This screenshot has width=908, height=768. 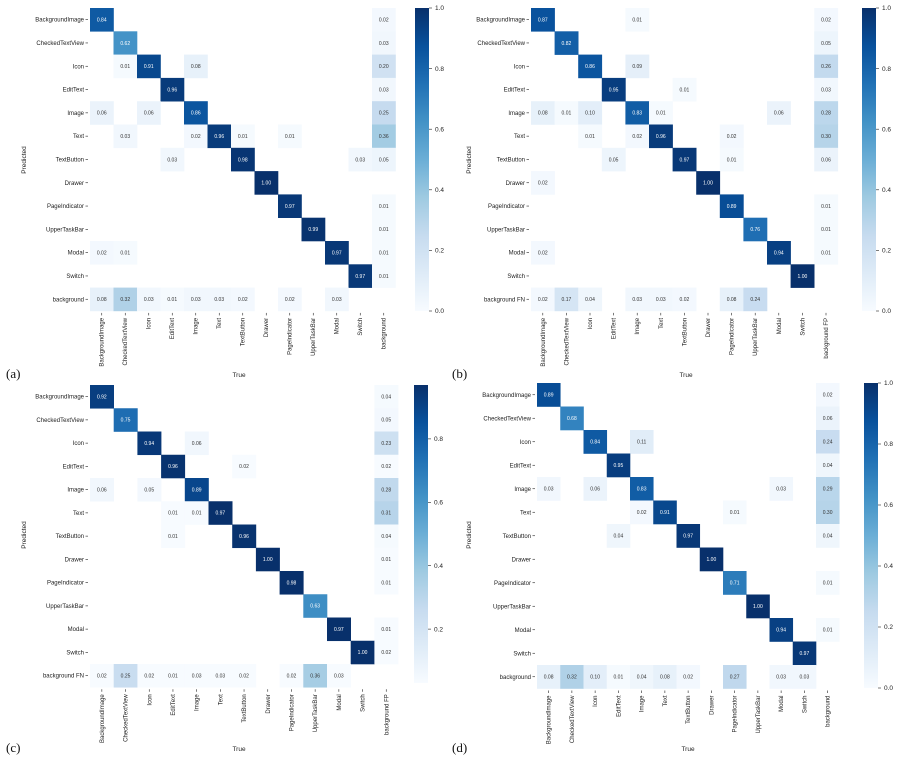 I want to click on x-tick-label: BackgroundImage, so click(x=103, y=341).